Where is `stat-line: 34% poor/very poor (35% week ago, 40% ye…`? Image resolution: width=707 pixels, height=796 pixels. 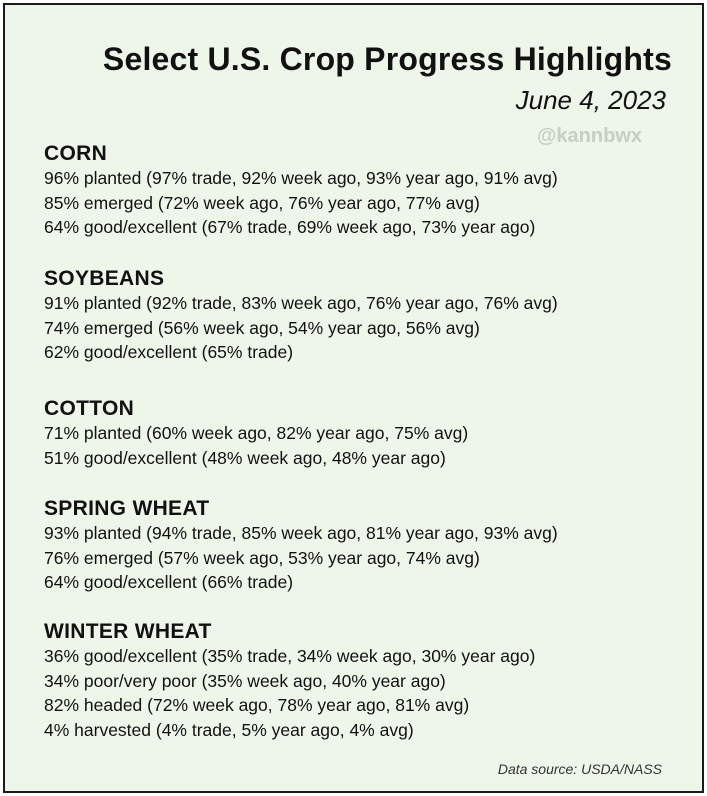 stat-line: 34% poor/very poor (35% week ago, 40% ye… is located at coordinates (245, 680).